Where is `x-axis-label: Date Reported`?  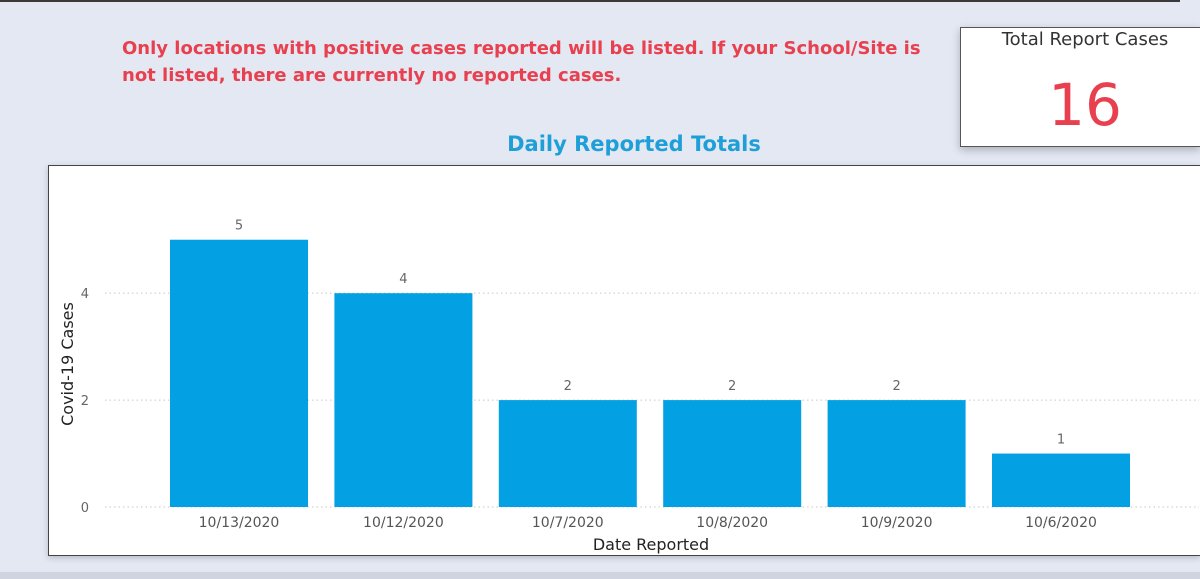
x-axis-label: Date Reported is located at coordinates (651, 544).